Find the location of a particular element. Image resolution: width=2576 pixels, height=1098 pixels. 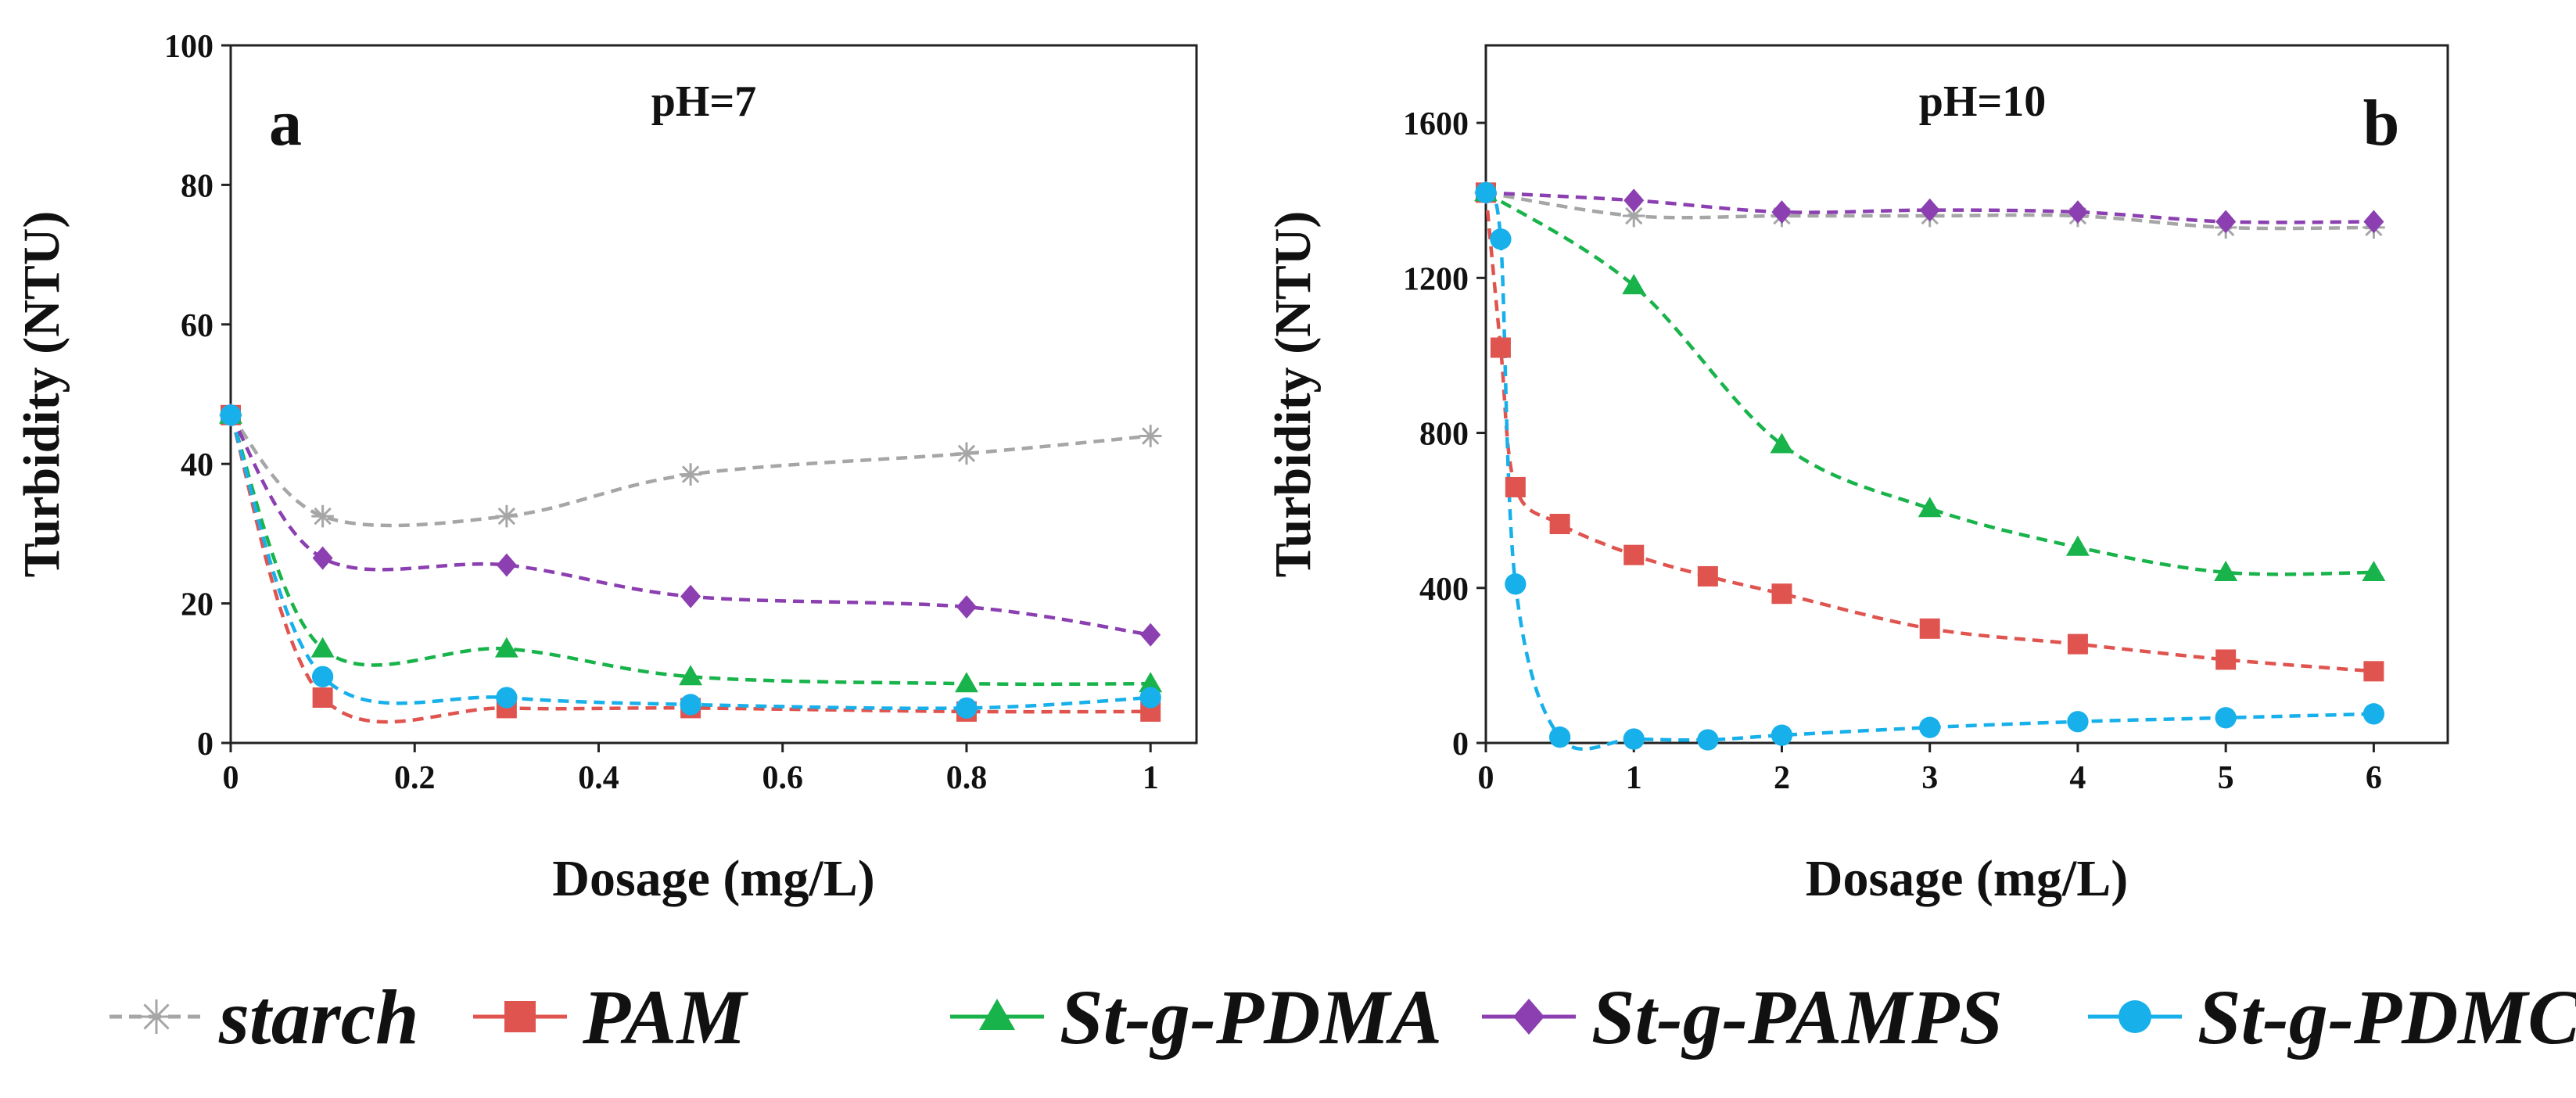

y-tick-label: 60 is located at coordinates (197, 326).